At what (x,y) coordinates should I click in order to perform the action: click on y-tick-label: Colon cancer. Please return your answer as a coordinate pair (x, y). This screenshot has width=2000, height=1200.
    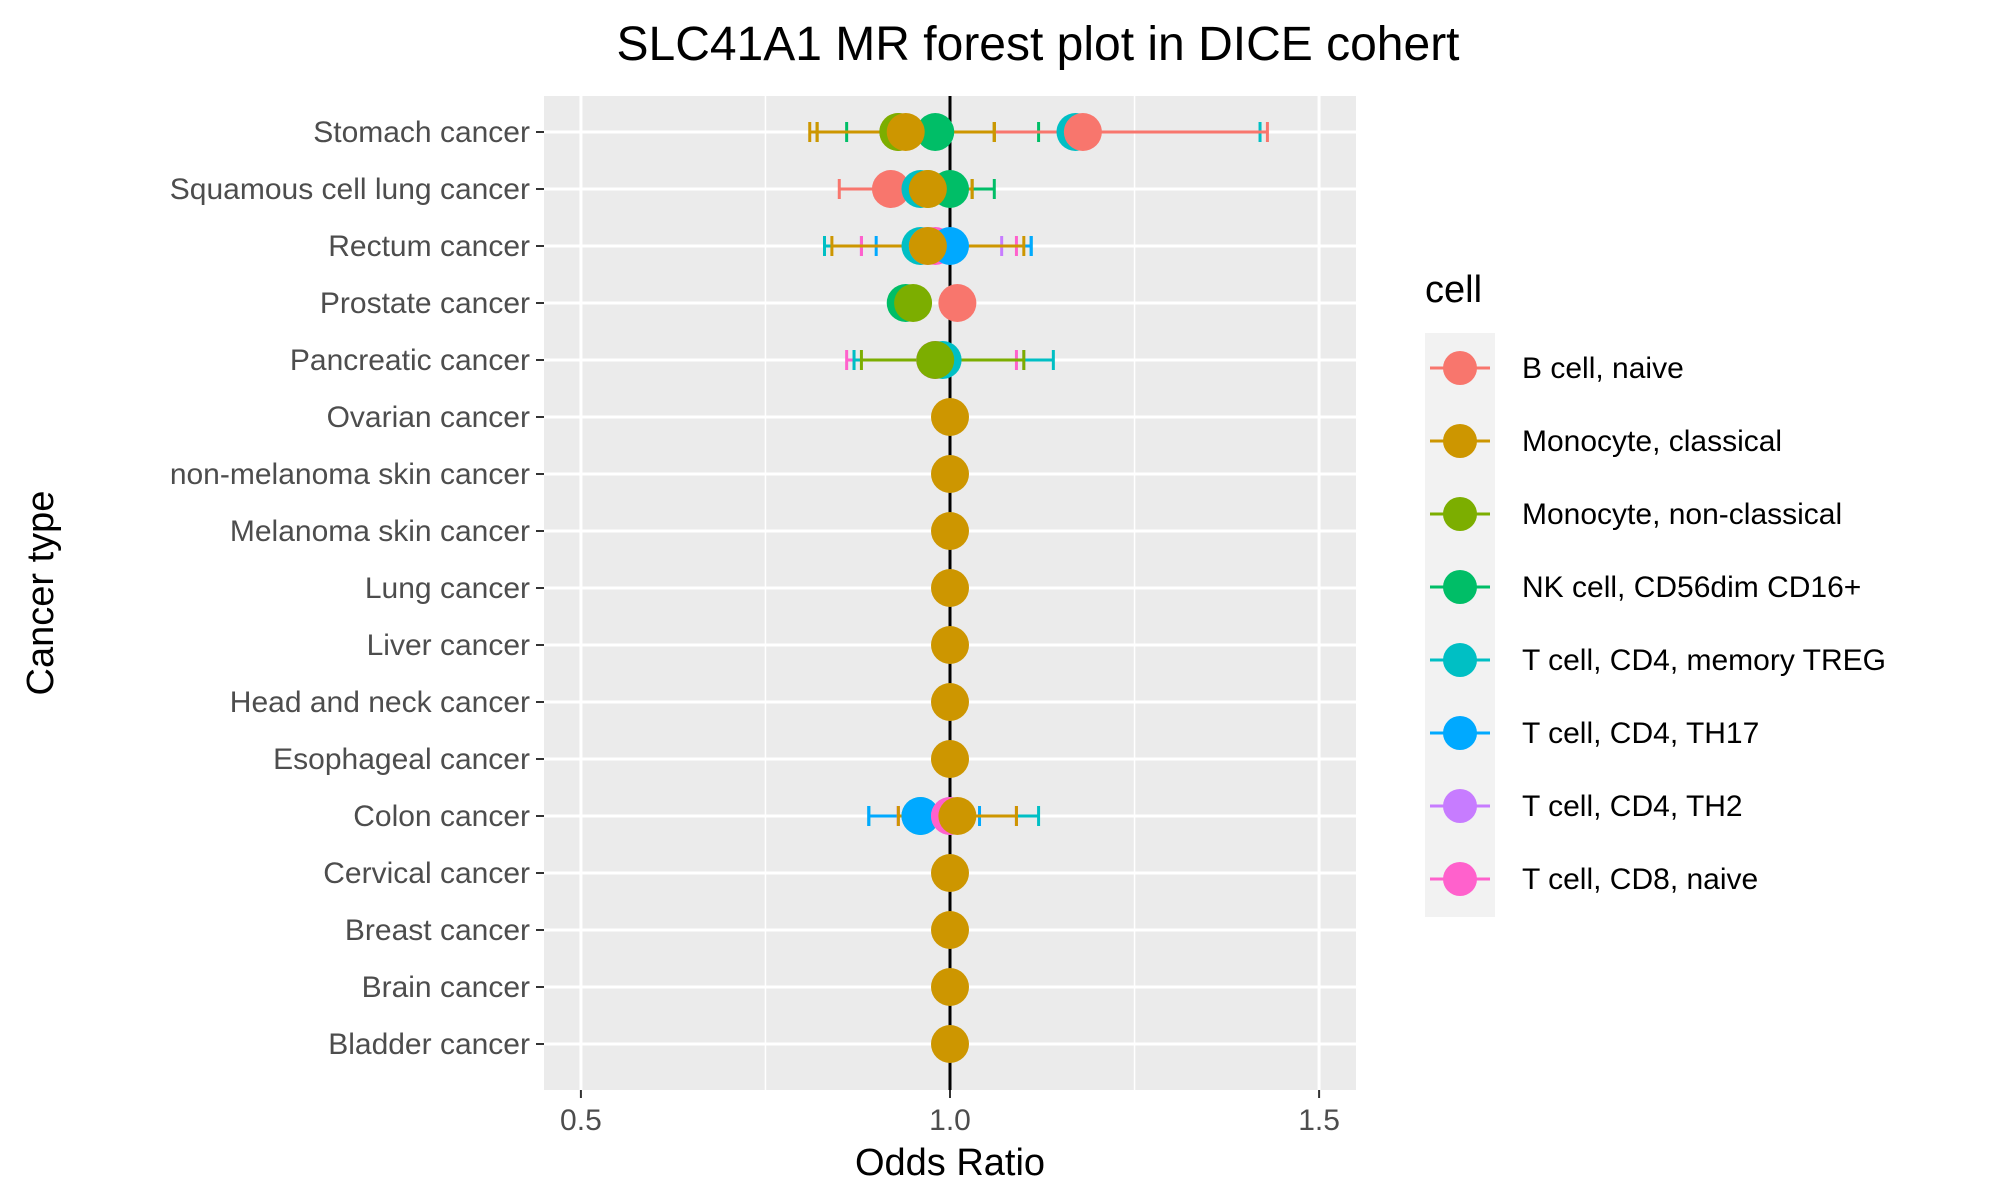
    Looking at the image, I should click on (441, 816).